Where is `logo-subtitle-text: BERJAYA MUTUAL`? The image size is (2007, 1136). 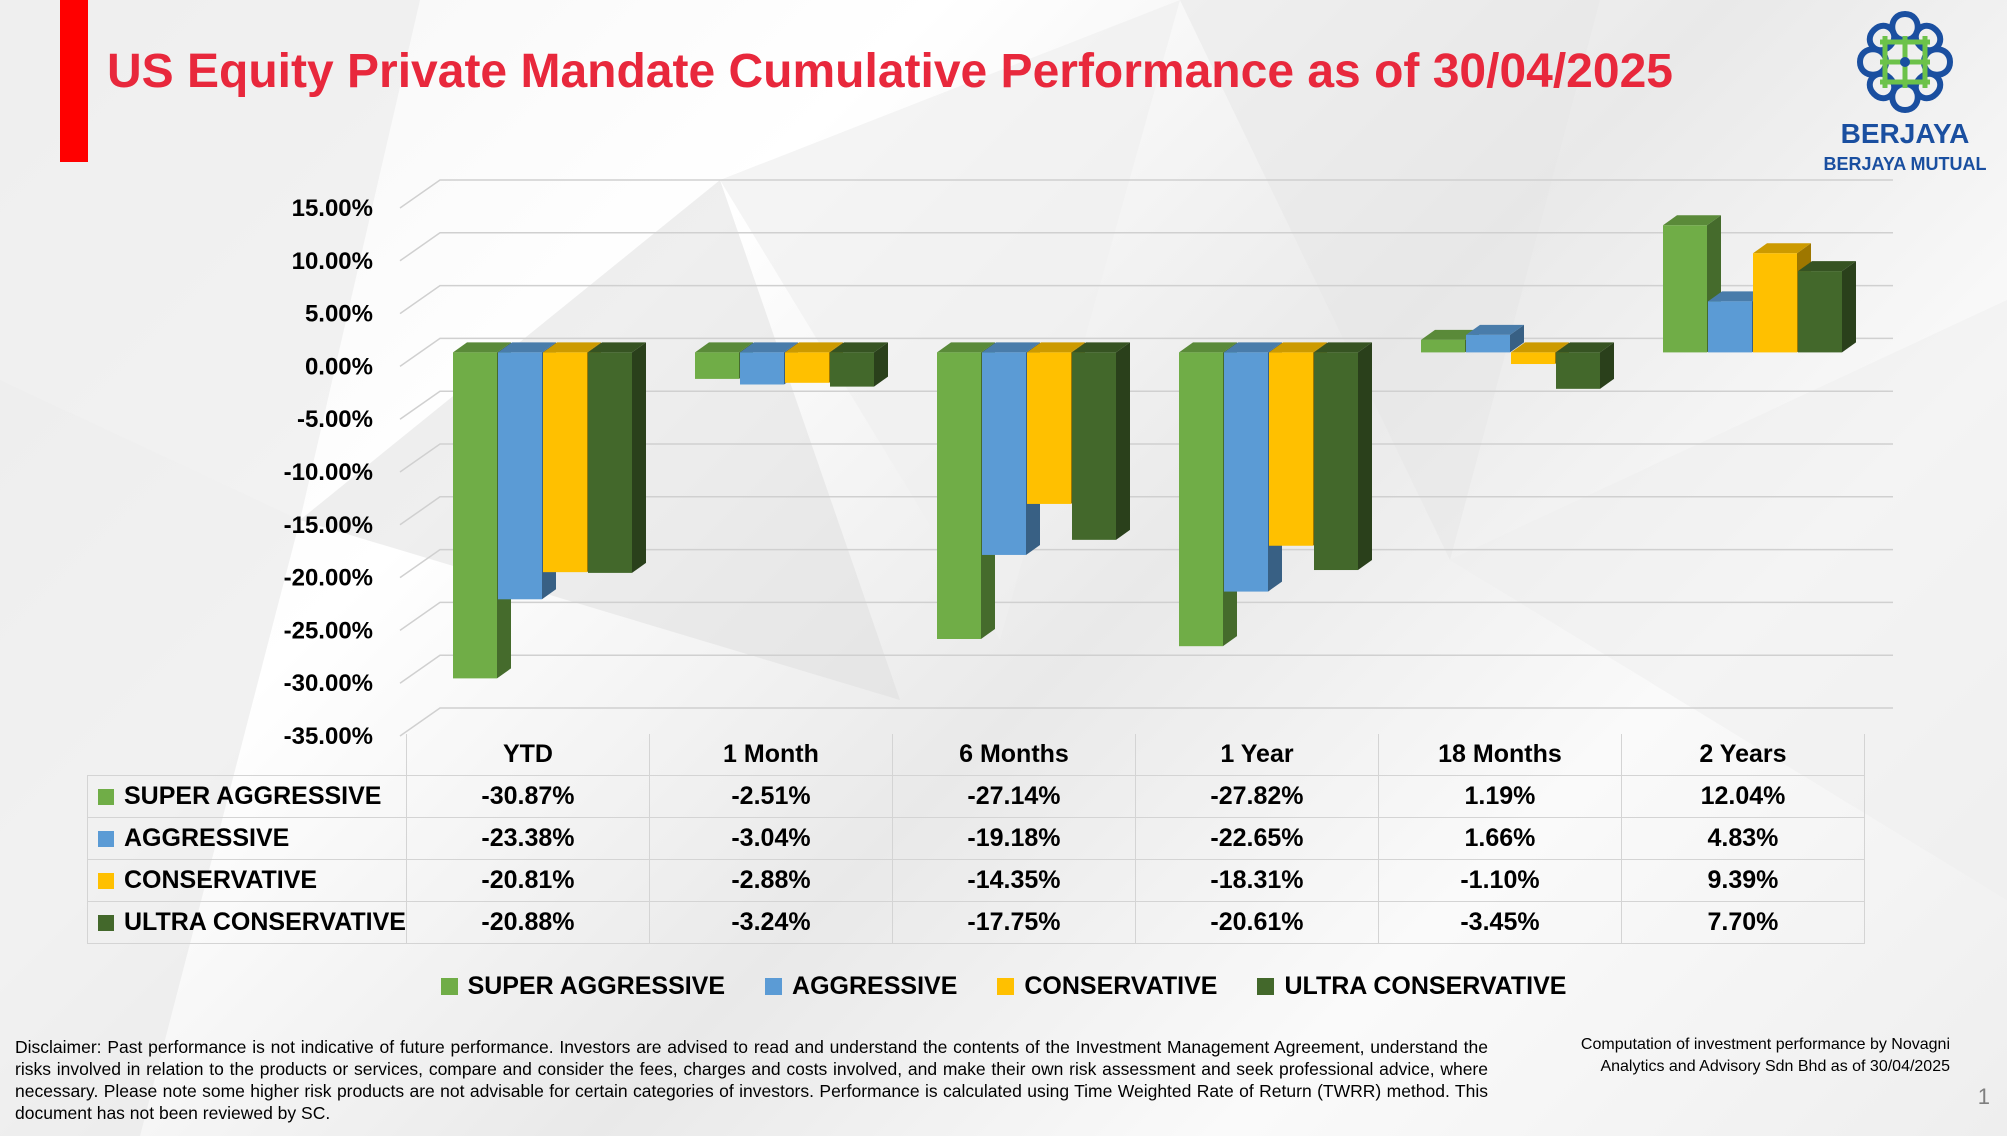
logo-subtitle-text: BERJAYA MUTUAL is located at coordinates (1905, 164).